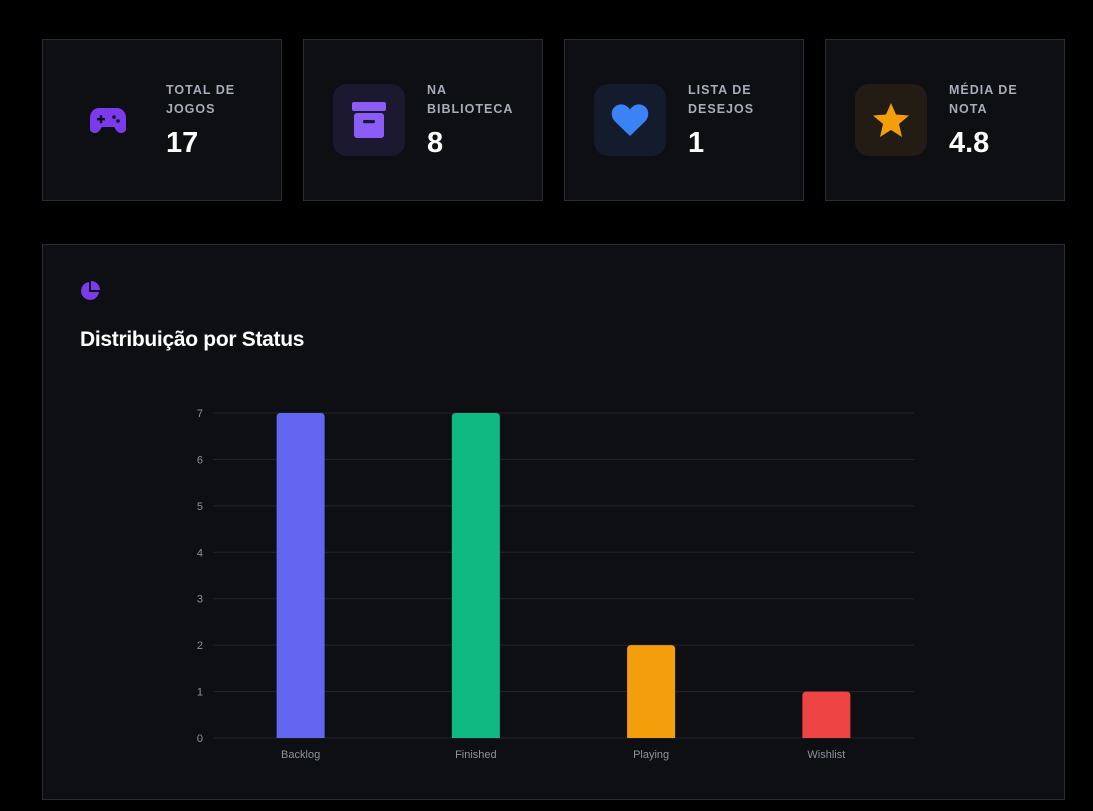  What do you see at coordinates (300, 575) in the screenshot?
I see `bar-backlog` at bounding box center [300, 575].